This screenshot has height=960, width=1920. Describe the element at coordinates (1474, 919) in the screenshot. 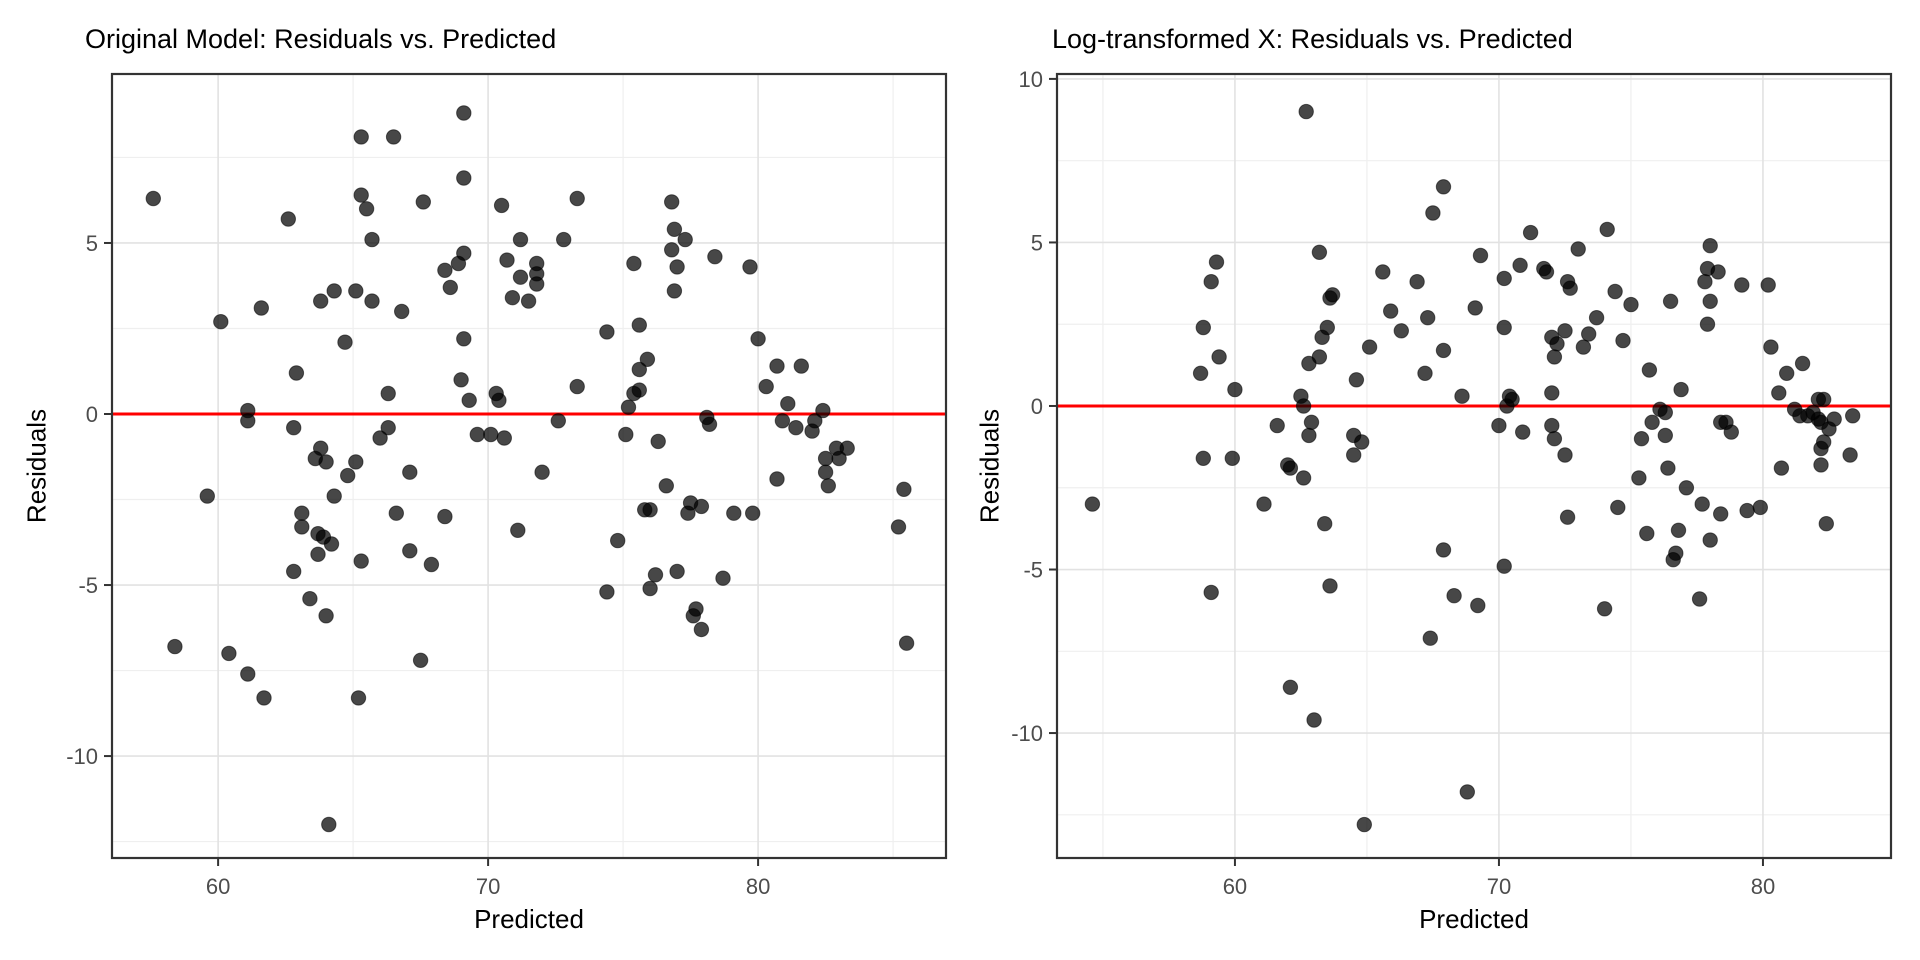

I see `right-x-axis-label: Predicted` at that location.